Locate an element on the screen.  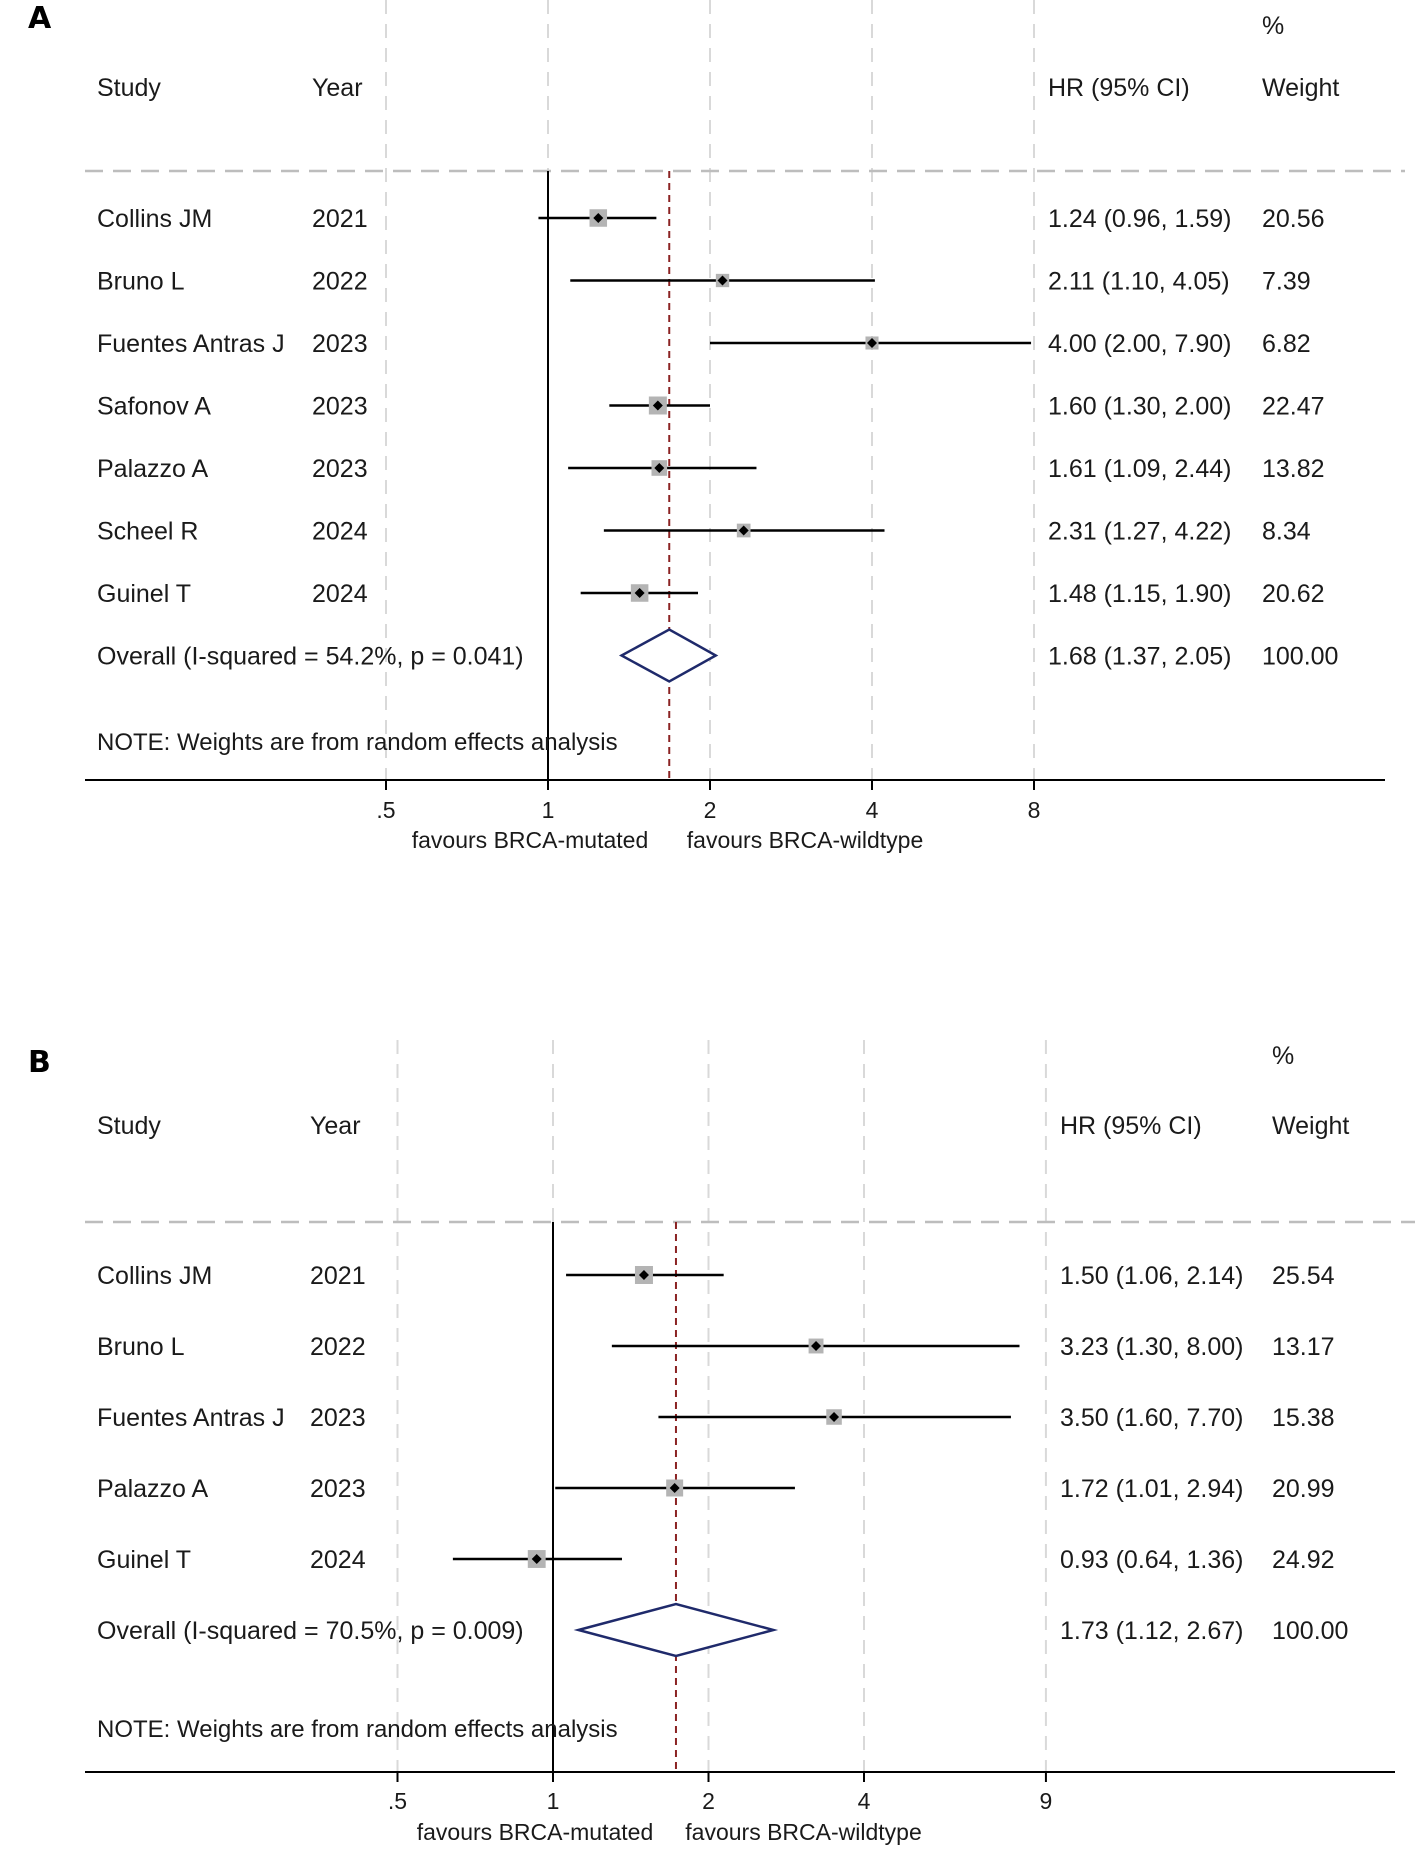
study-weight: 20.62 is located at coordinates (1293, 594).